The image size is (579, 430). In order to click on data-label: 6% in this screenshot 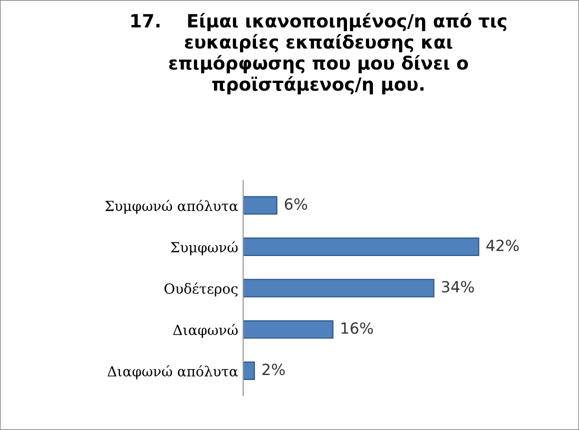, I will do `click(296, 204)`.